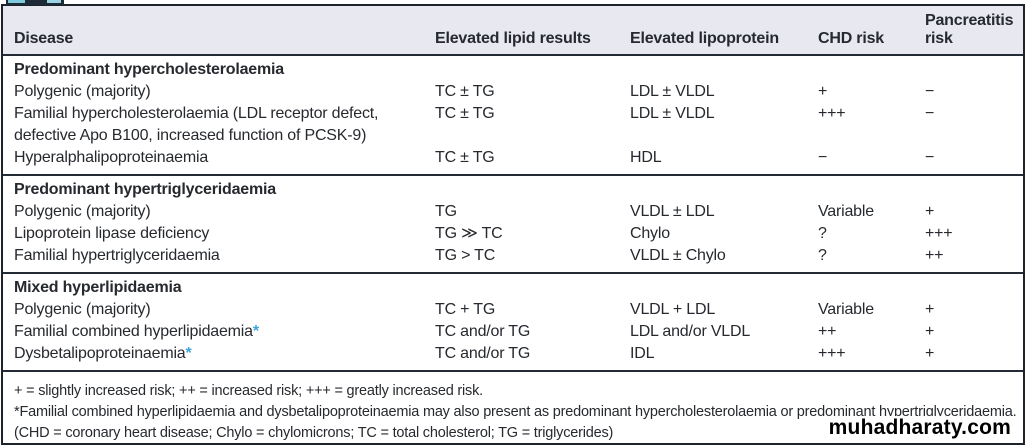 The image size is (1027, 446). Describe the element at coordinates (851, 38) in the screenshot. I see `column-header-chd-risk: CHD risk` at that location.